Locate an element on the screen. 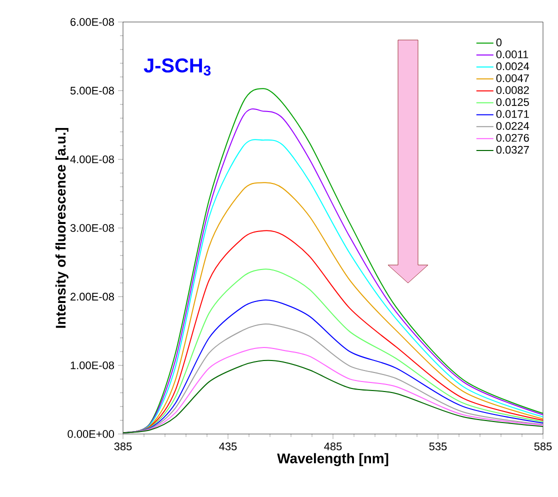  legend-label: 0.0224 is located at coordinates (513, 126).